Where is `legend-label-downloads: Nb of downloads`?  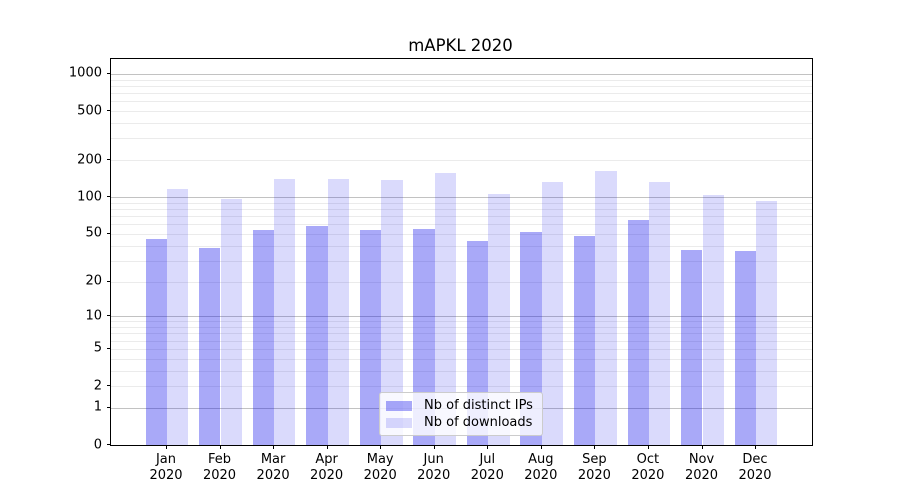 legend-label-downloads: Nb of downloads is located at coordinates (478, 422).